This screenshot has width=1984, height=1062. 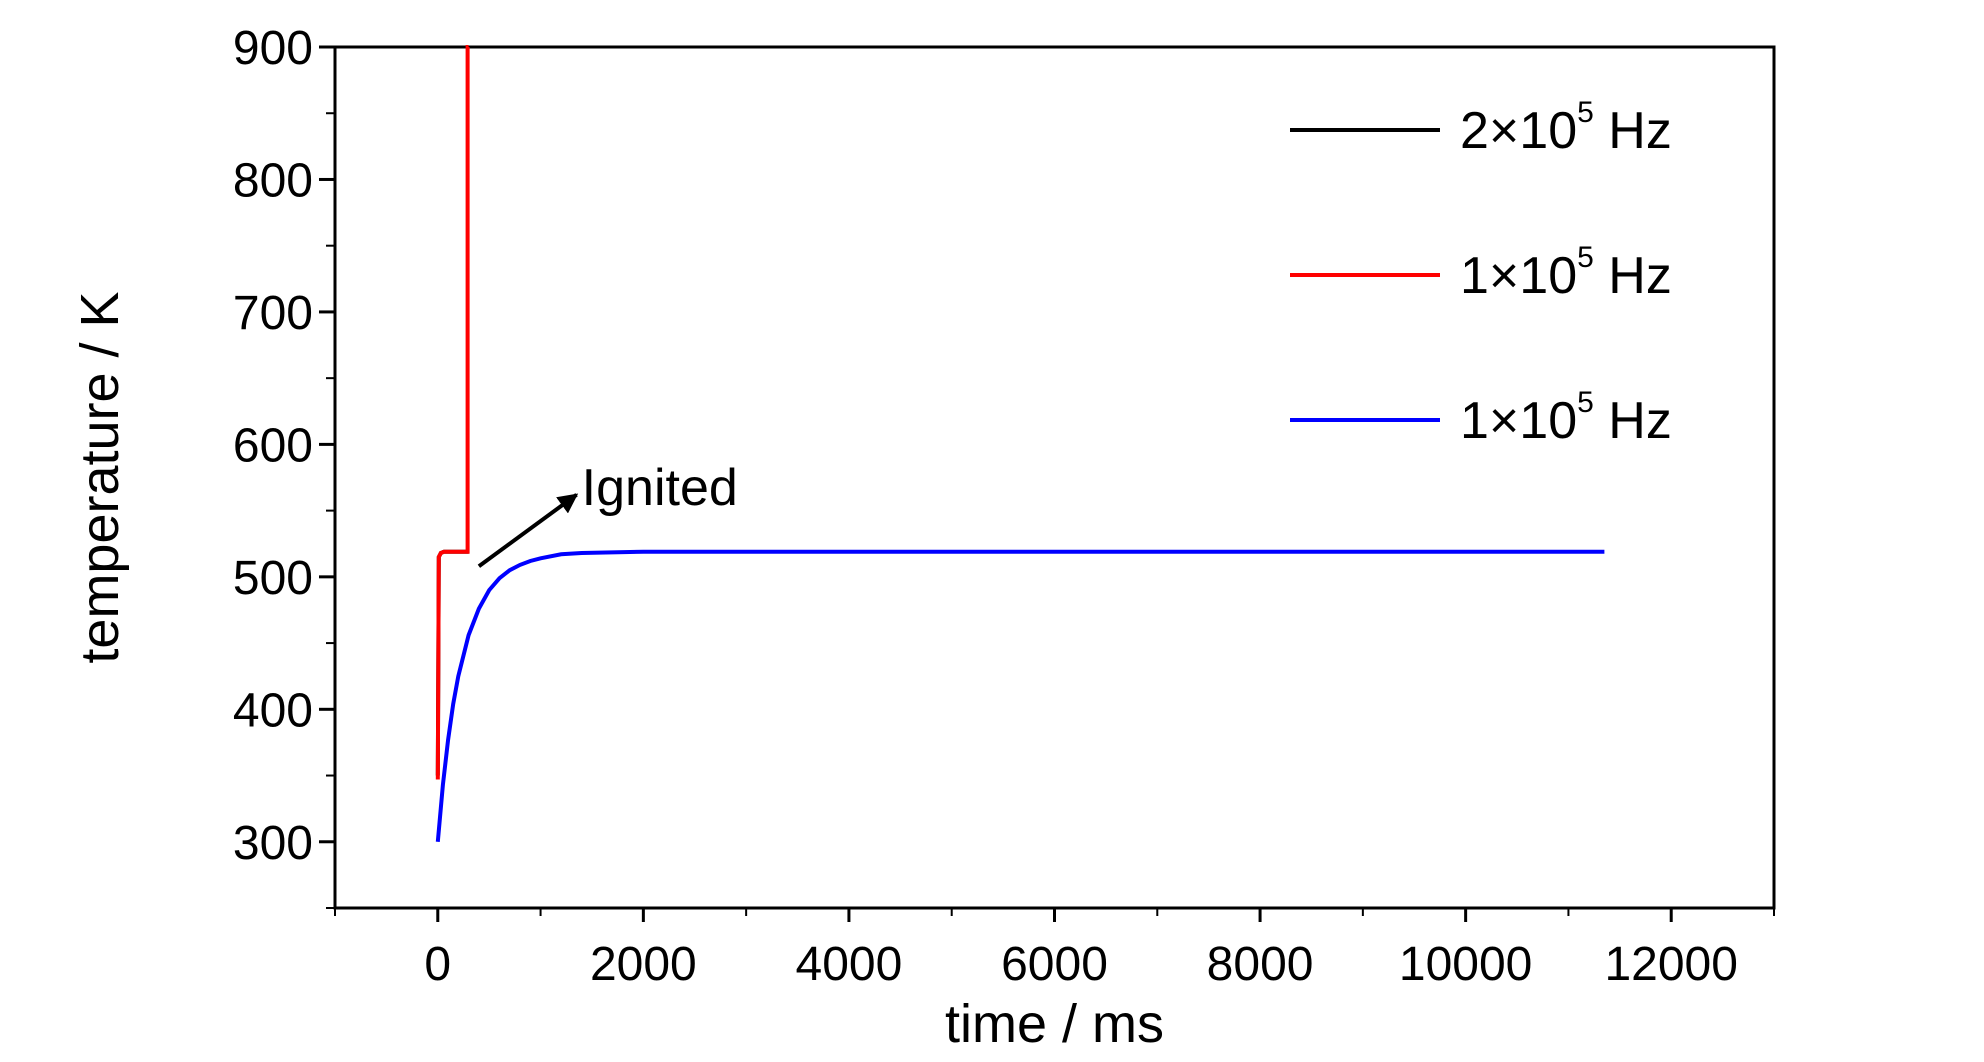 I want to click on y-axis-title: temperature / K, so click(x=100, y=477).